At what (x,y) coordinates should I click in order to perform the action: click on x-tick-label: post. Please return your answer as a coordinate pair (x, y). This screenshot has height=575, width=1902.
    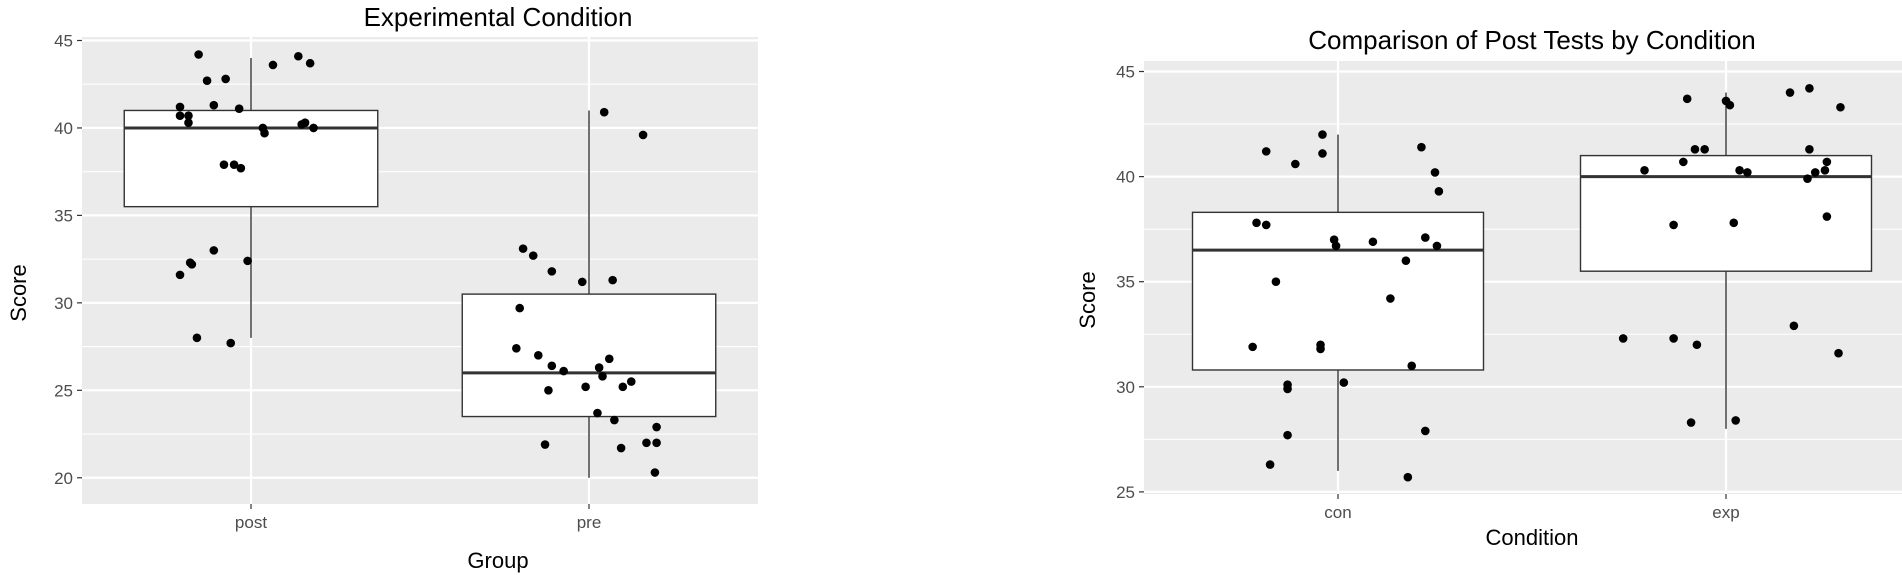
    Looking at the image, I should click on (251, 522).